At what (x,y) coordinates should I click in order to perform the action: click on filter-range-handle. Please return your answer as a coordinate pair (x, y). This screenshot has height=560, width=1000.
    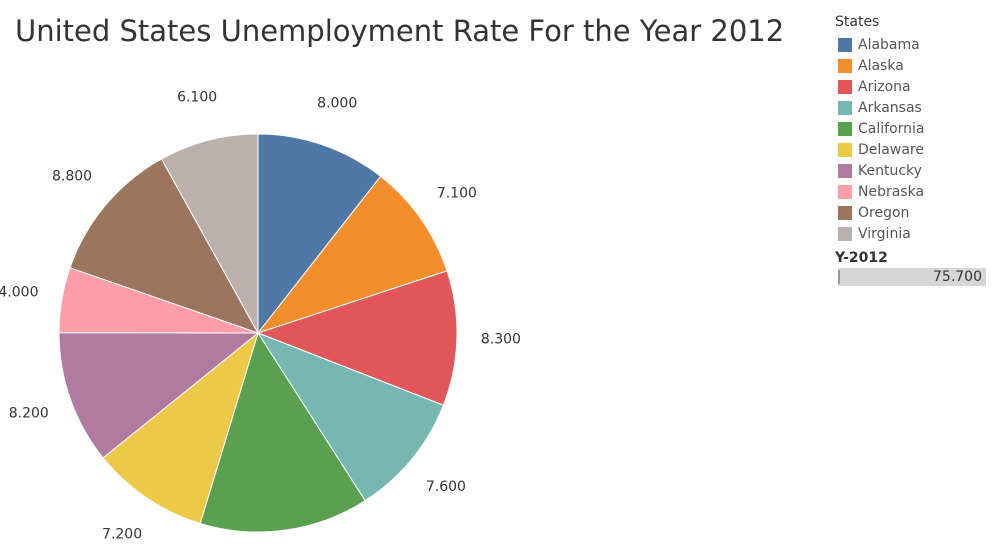
    Looking at the image, I should click on (839, 277).